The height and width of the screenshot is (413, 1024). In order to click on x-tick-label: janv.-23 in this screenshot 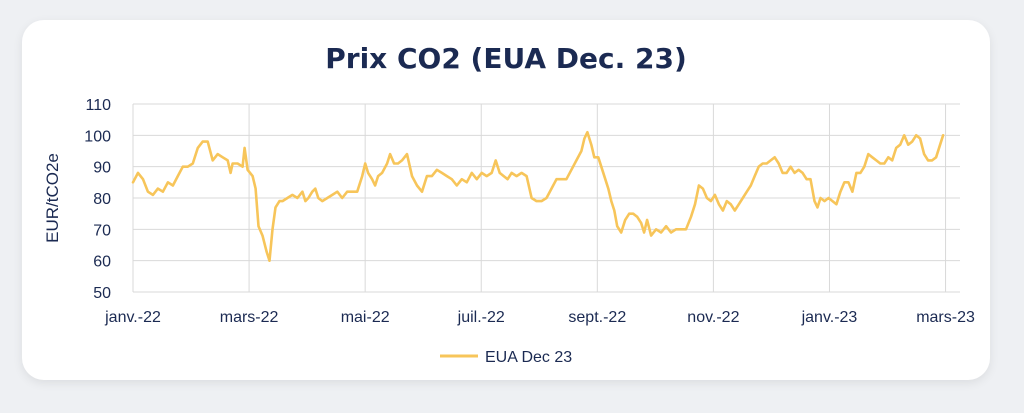, I will do `click(829, 317)`.